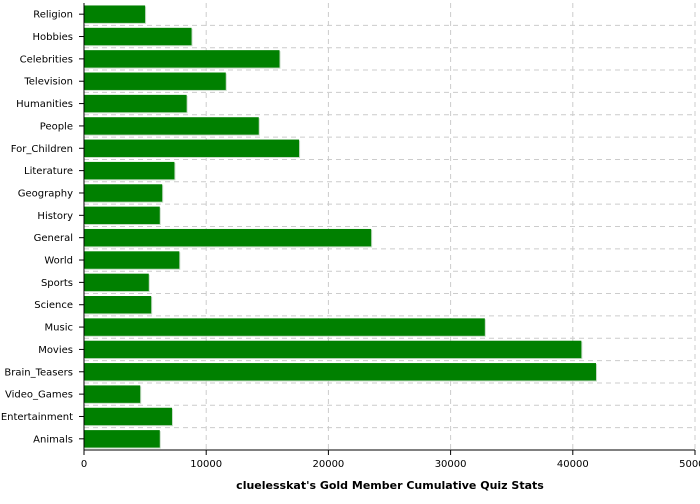  I want to click on bar-music, so click(284, 327).